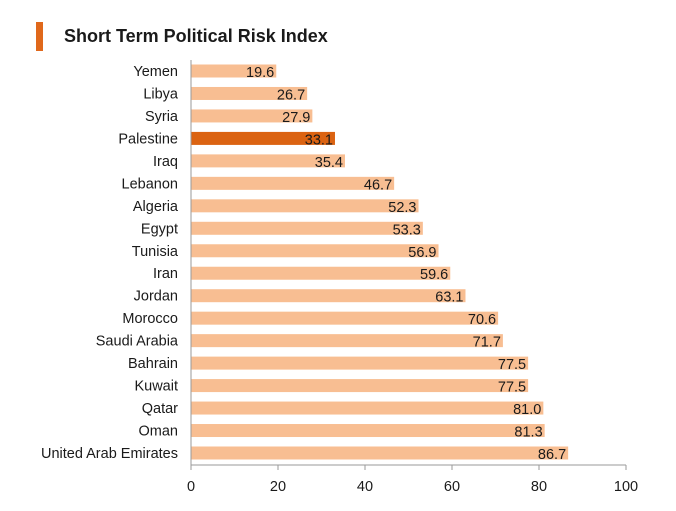  I want to click on data-label: 46.7, so click(378, 185).